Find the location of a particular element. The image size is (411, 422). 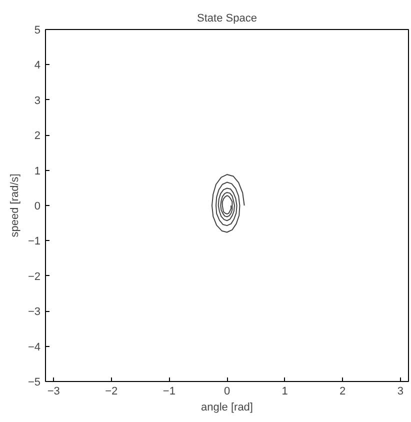

y-tick-label: 2 is located at coordinates (37, 136).